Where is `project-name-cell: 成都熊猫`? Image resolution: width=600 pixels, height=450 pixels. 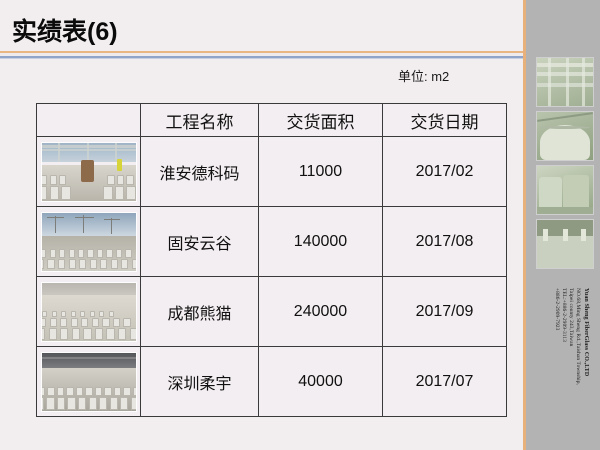
project-name-cell: 成都熊猫 is located at coordinates (199, 311).